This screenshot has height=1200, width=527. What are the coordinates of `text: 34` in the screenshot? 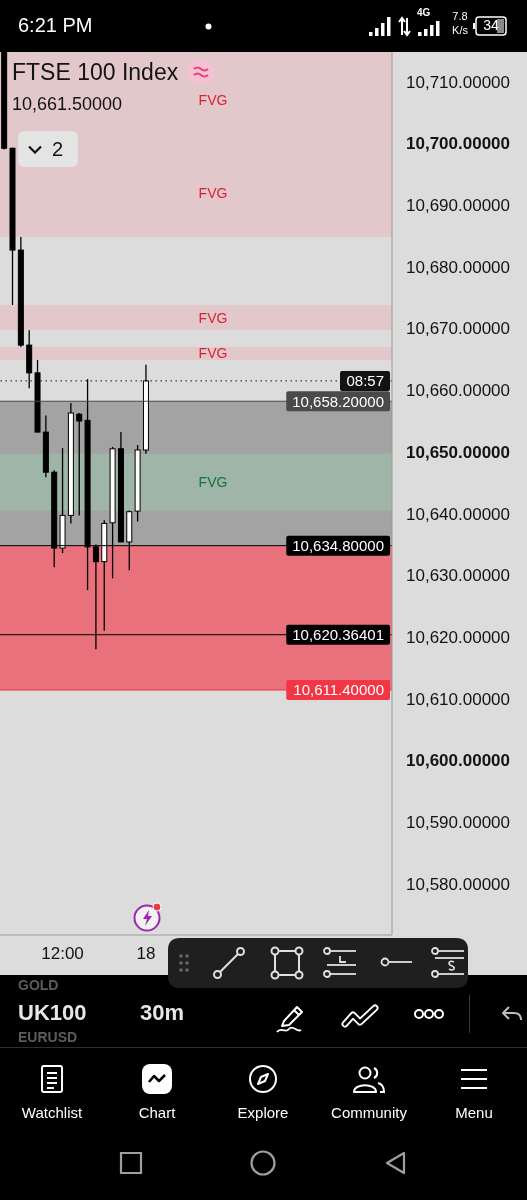 It's located at (491, 25).